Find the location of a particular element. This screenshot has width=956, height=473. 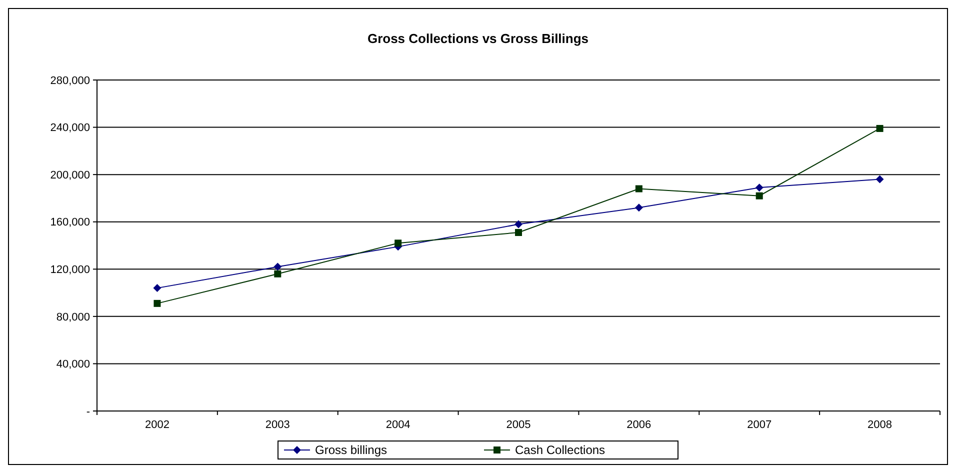

x-tick-label: 2007 is located at coordinates (759, 425).